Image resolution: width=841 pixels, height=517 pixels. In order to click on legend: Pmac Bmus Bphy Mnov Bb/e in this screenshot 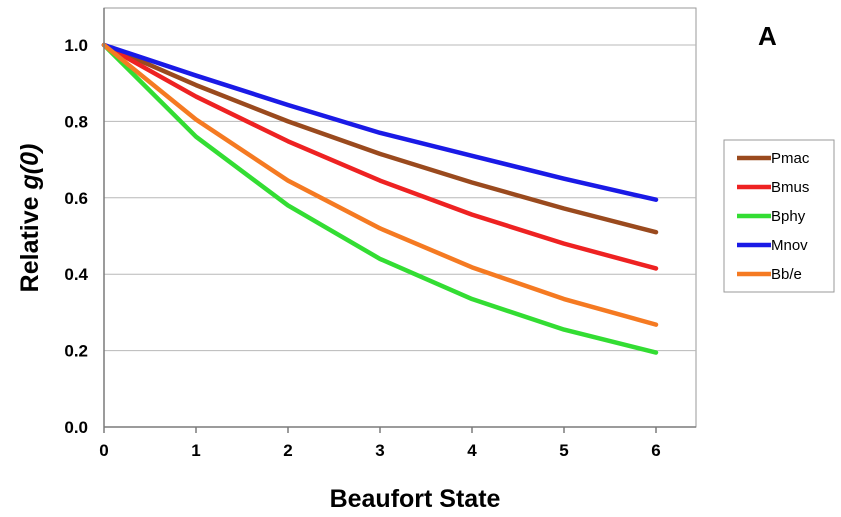, I will do `click(779, 216)`.